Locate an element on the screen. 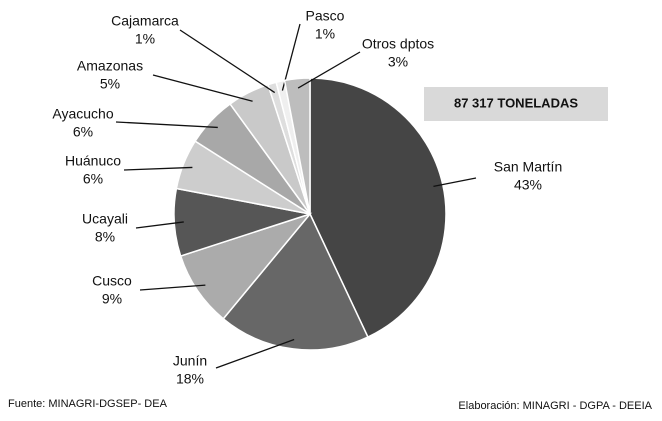 This screenshot has height=421, width=662. value-label: 43% is located at coordinates (528, 185).